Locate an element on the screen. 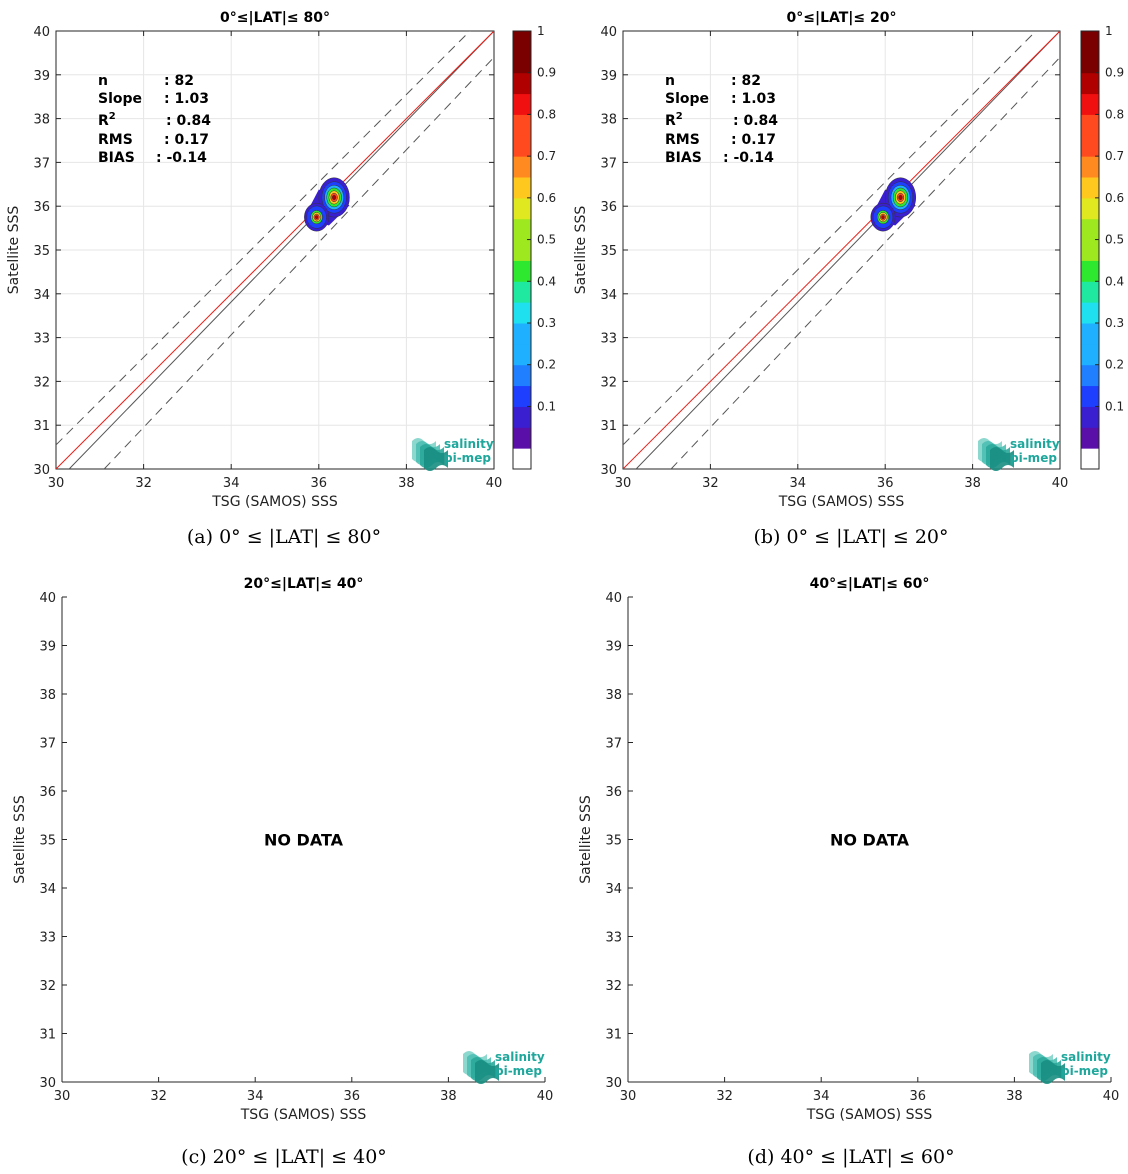  logo-line-1: salinity is located at coordinates (469, 444).